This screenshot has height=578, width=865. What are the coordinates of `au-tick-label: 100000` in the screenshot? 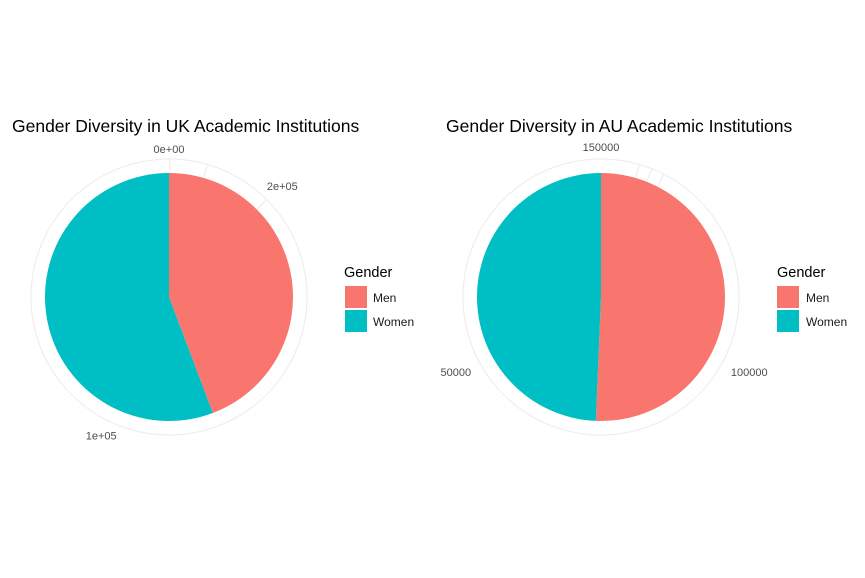 It's located at (749, 373).